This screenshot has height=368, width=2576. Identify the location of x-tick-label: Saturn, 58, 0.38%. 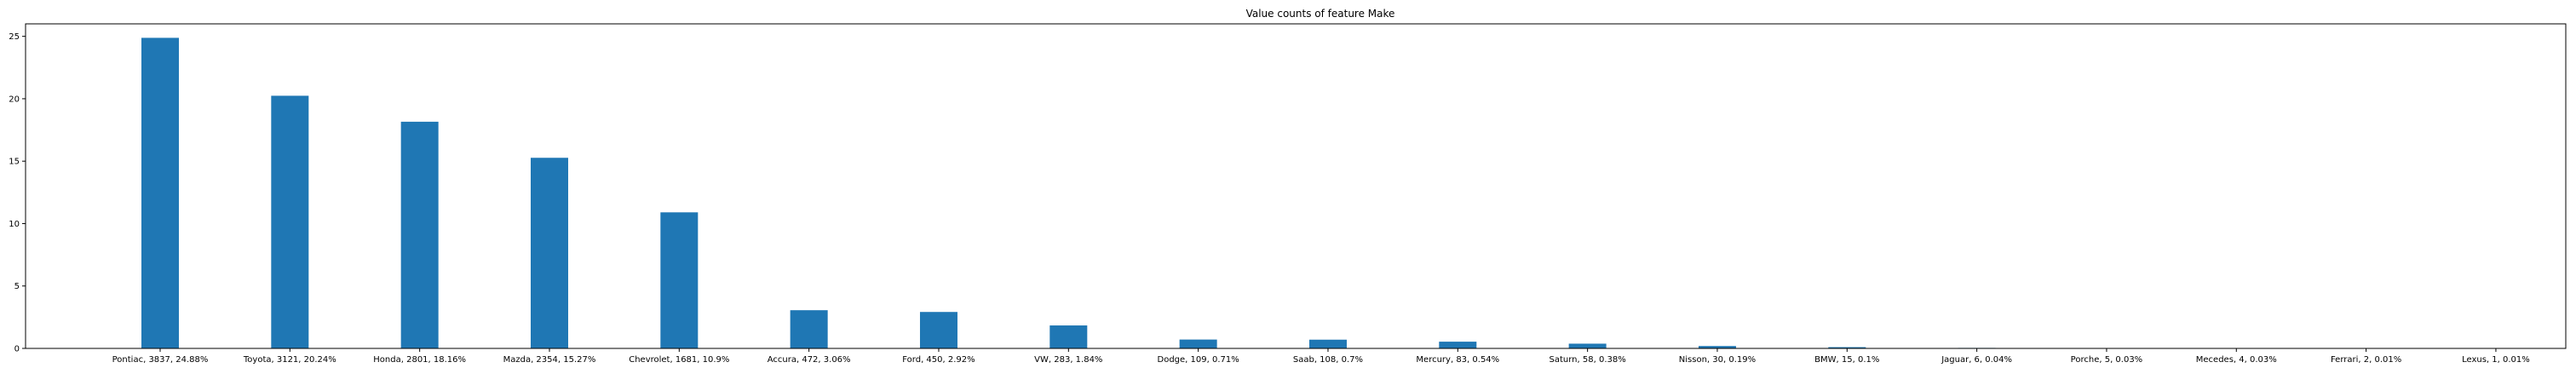
(1588, 360).